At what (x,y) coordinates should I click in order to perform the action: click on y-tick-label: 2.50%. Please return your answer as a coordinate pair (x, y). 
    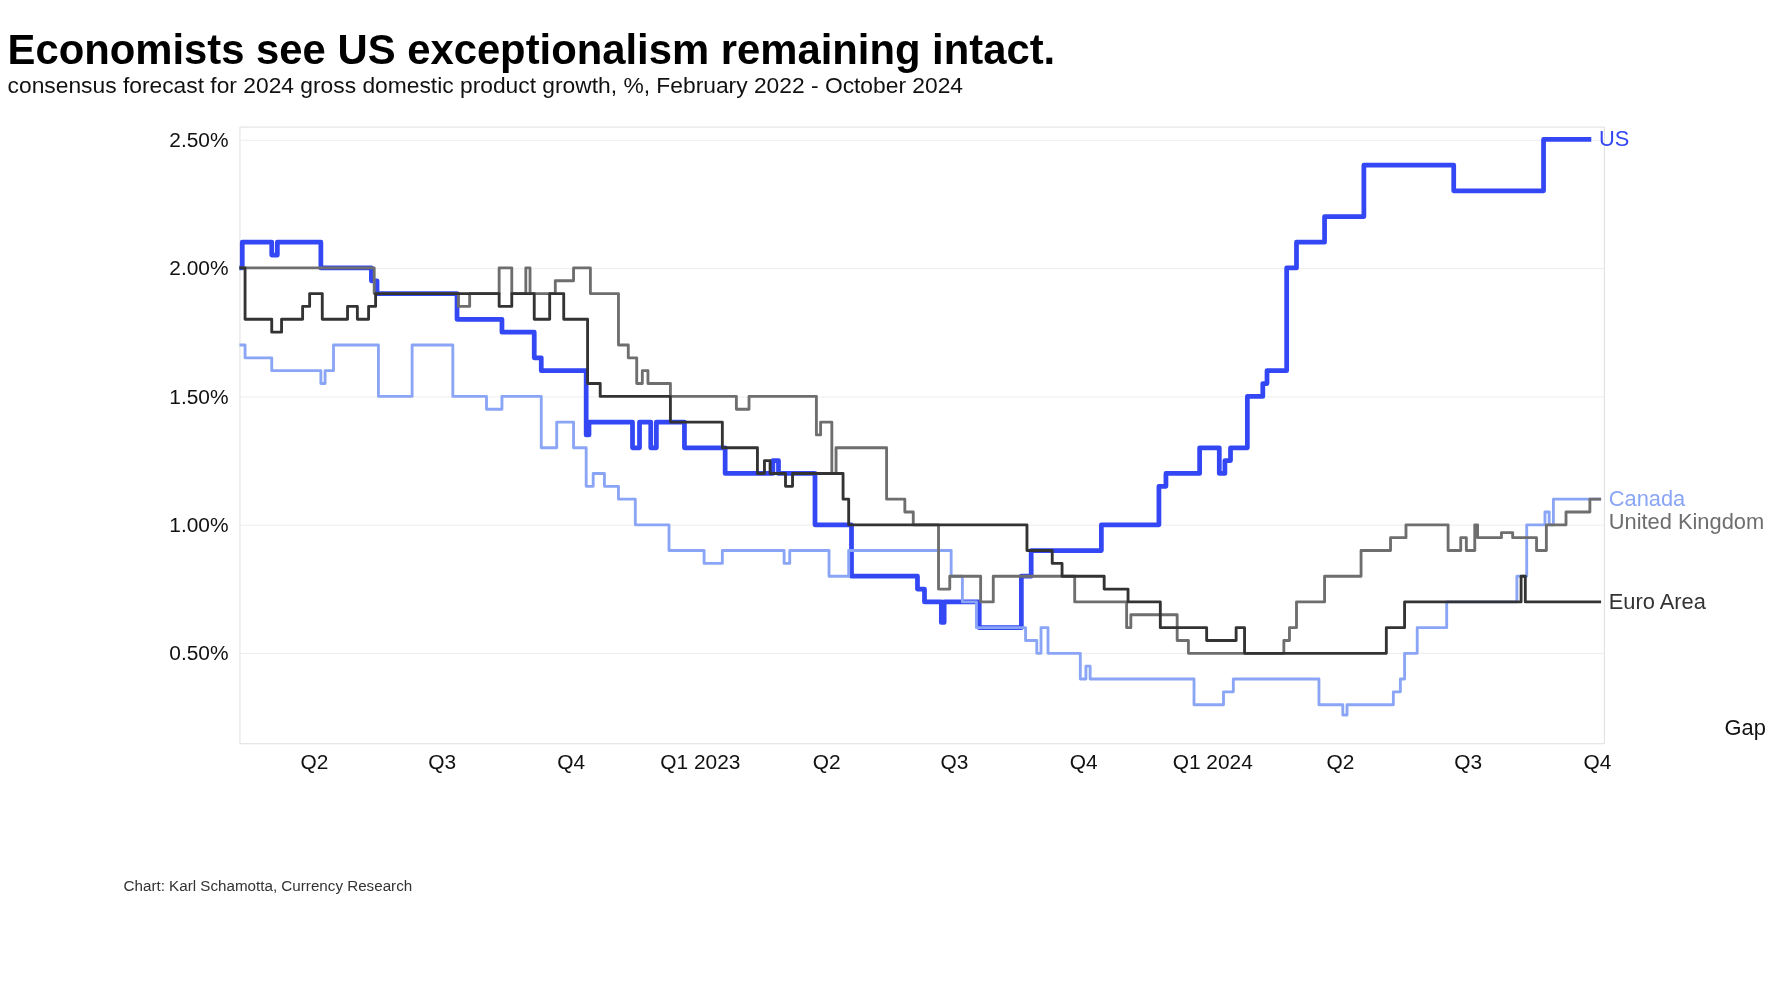
    Looking at the image, I should click on (199, 139).